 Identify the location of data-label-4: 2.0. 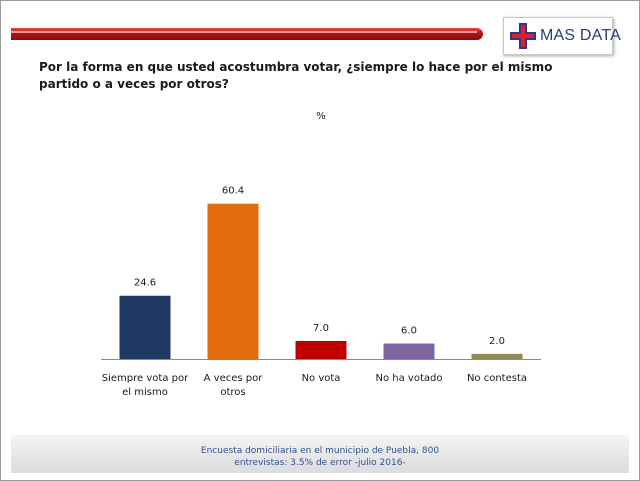
(497, 341).